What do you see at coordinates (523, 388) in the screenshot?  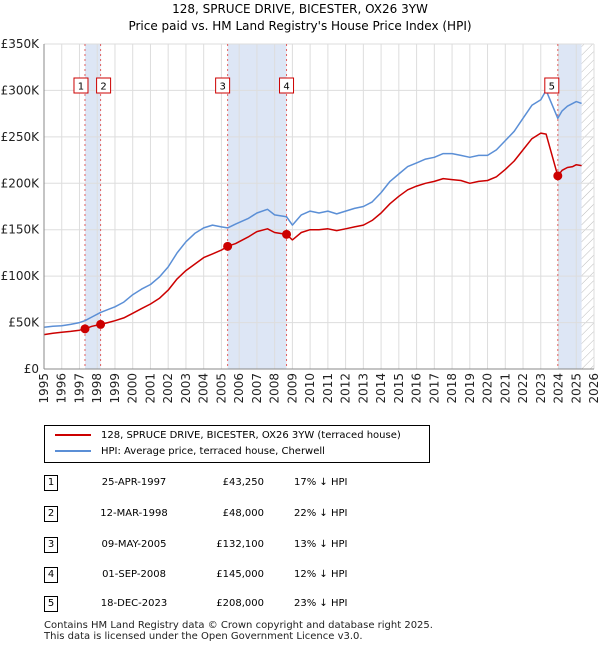 I see `x-tick-label: 2022` at bounding box center [523, 388].